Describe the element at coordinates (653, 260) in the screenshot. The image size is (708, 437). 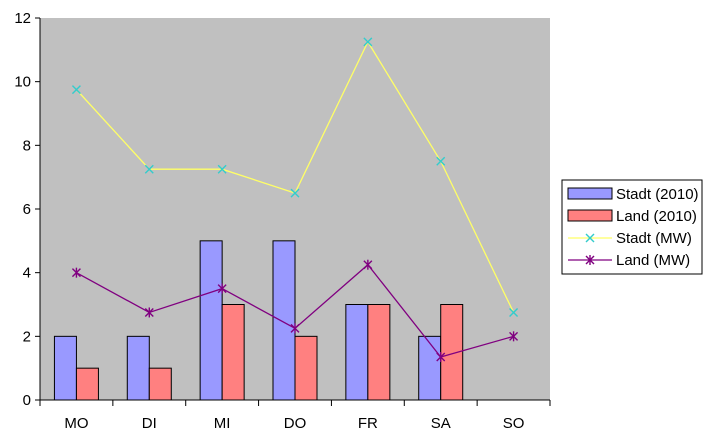
I see `legend-label-land-mw: Land (MW)` at that location.